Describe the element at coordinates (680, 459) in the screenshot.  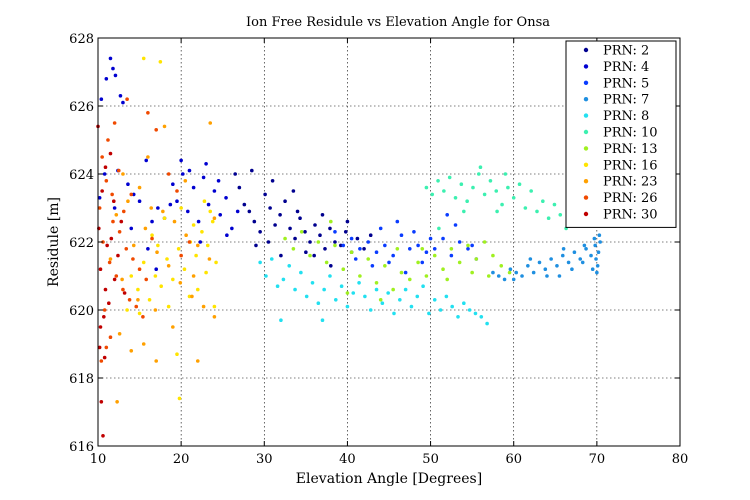
I see `x-tick-label: 80` at that location.